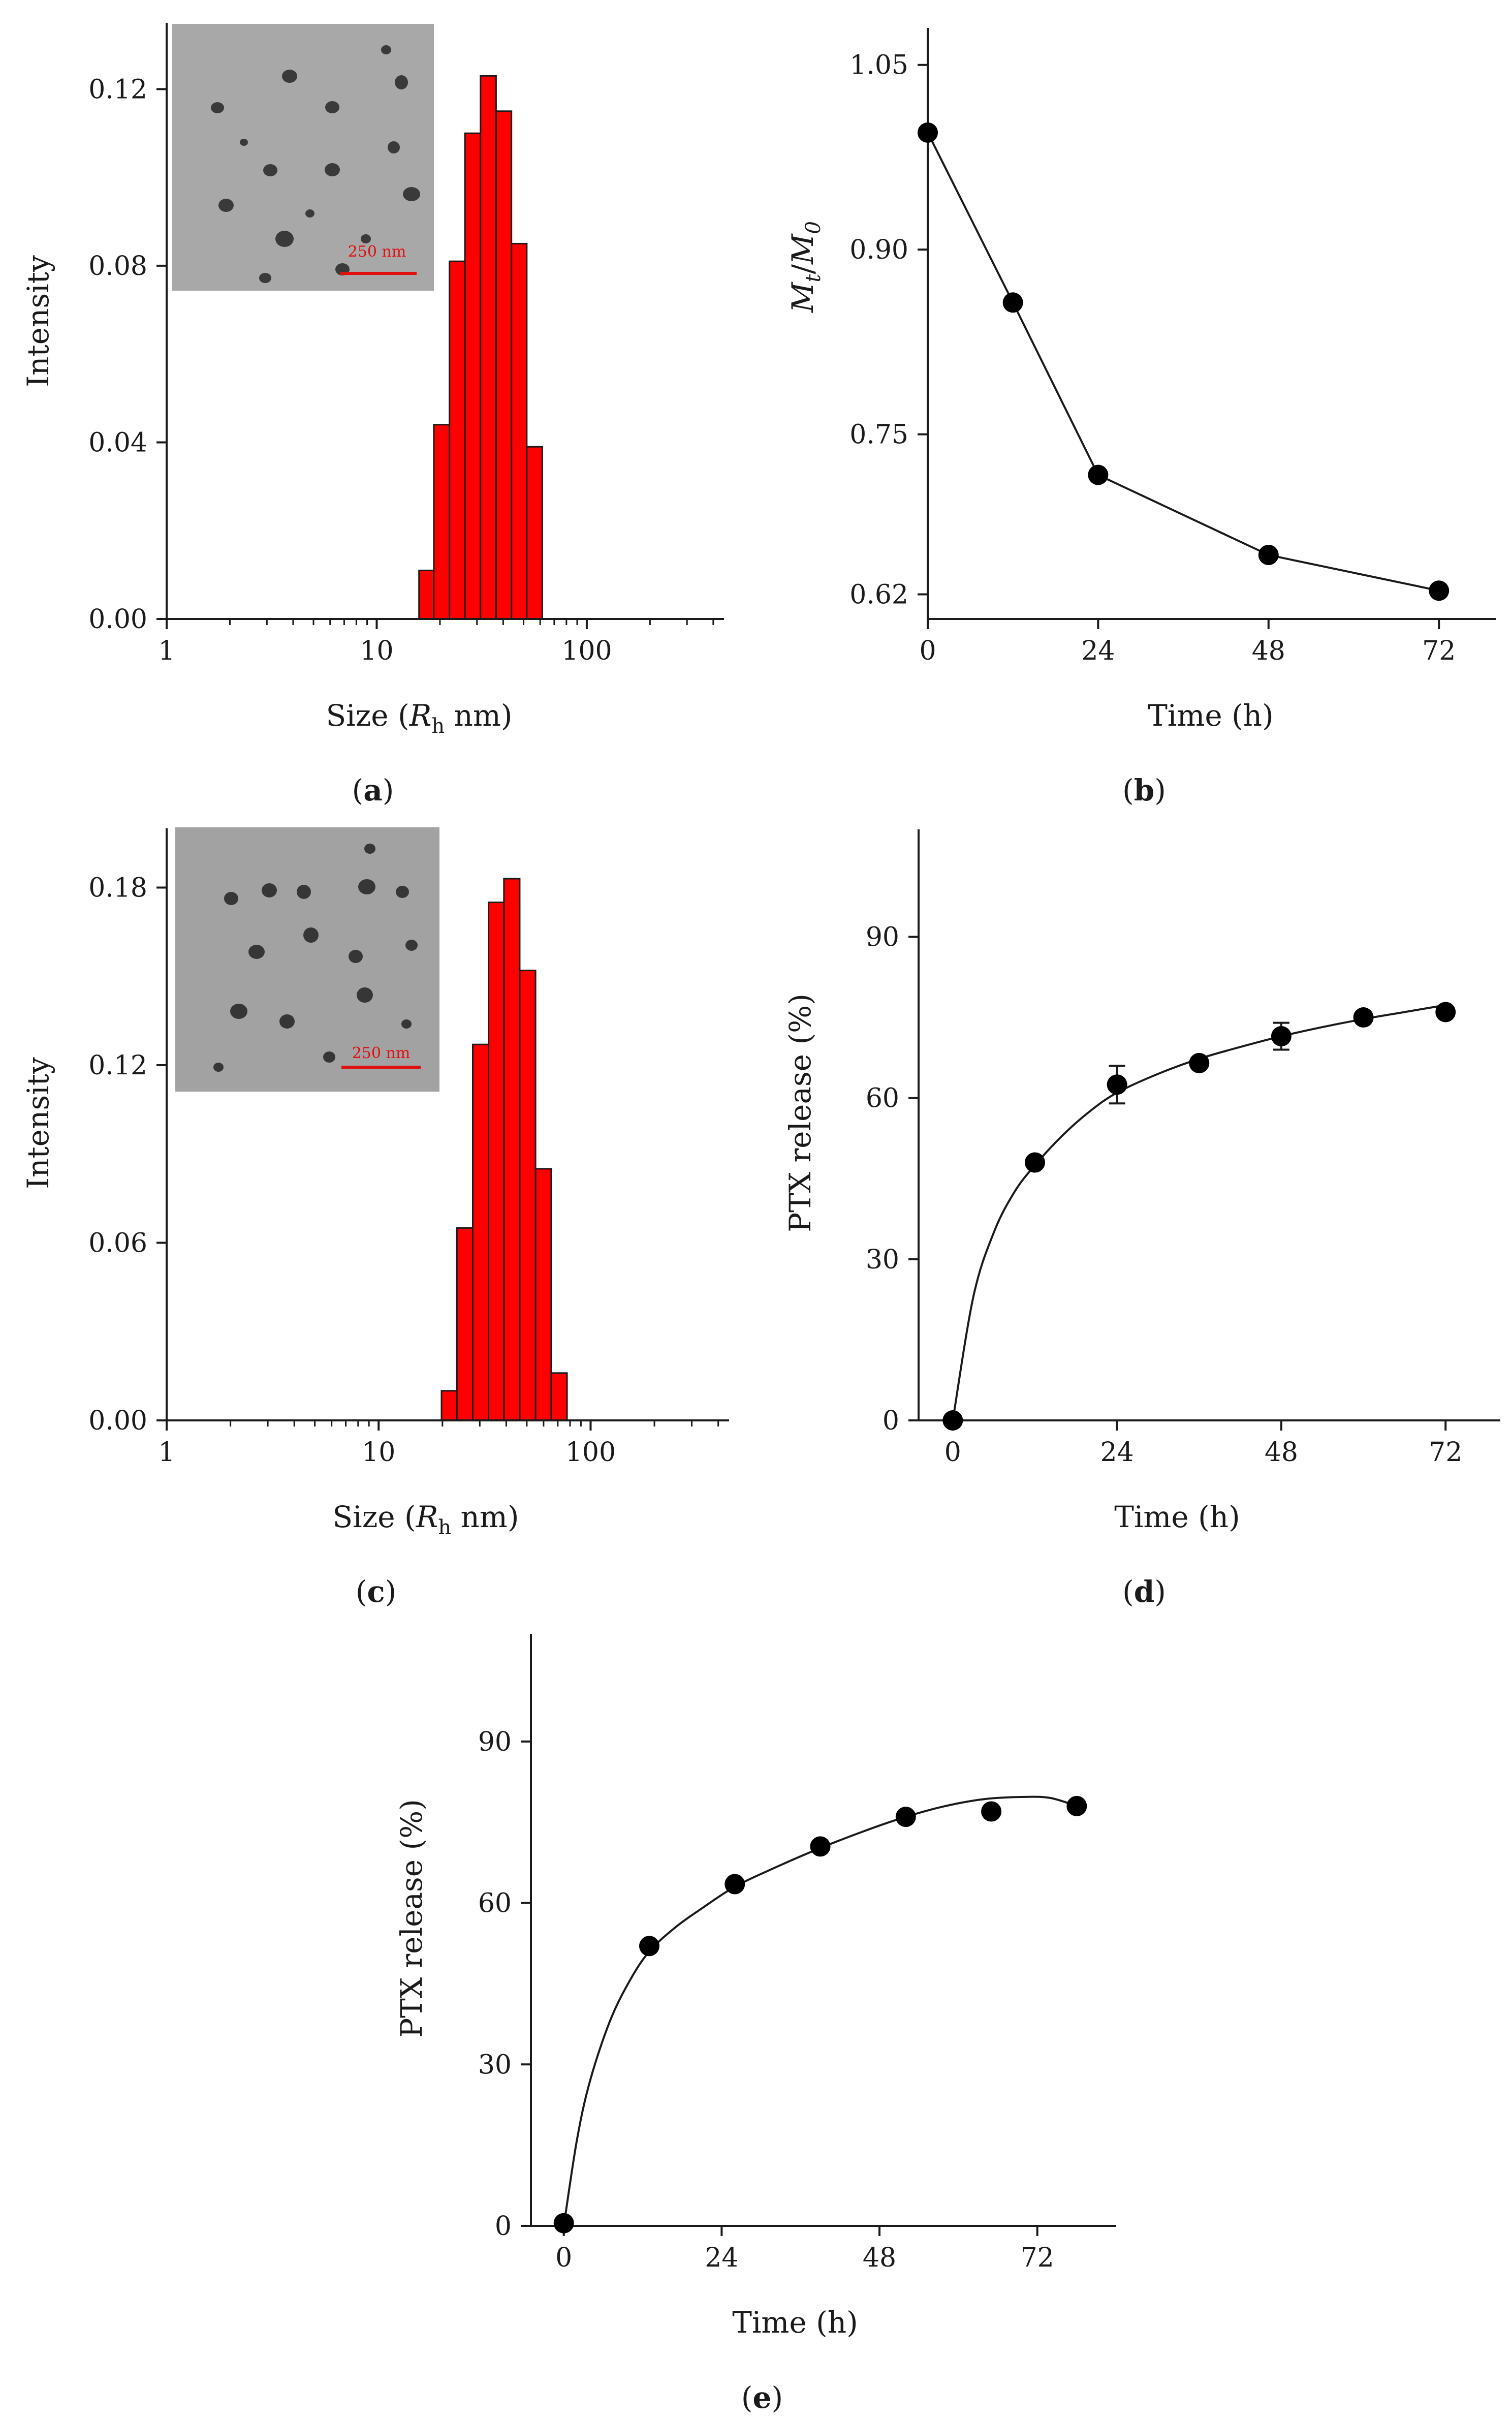  I want to click on b-y-tick-label: 1.05, so click(878, 65).